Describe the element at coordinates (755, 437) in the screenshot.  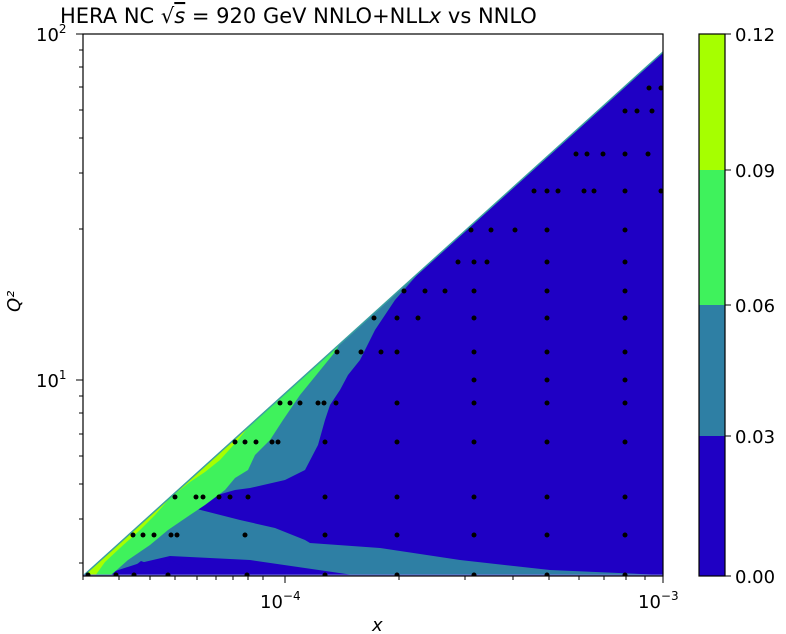
I see `colorbar-tick-0.03: 0.03` at that location.